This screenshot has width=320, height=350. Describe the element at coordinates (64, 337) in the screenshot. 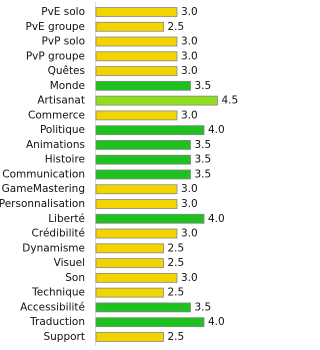

I see `category-label: Support` at that location.